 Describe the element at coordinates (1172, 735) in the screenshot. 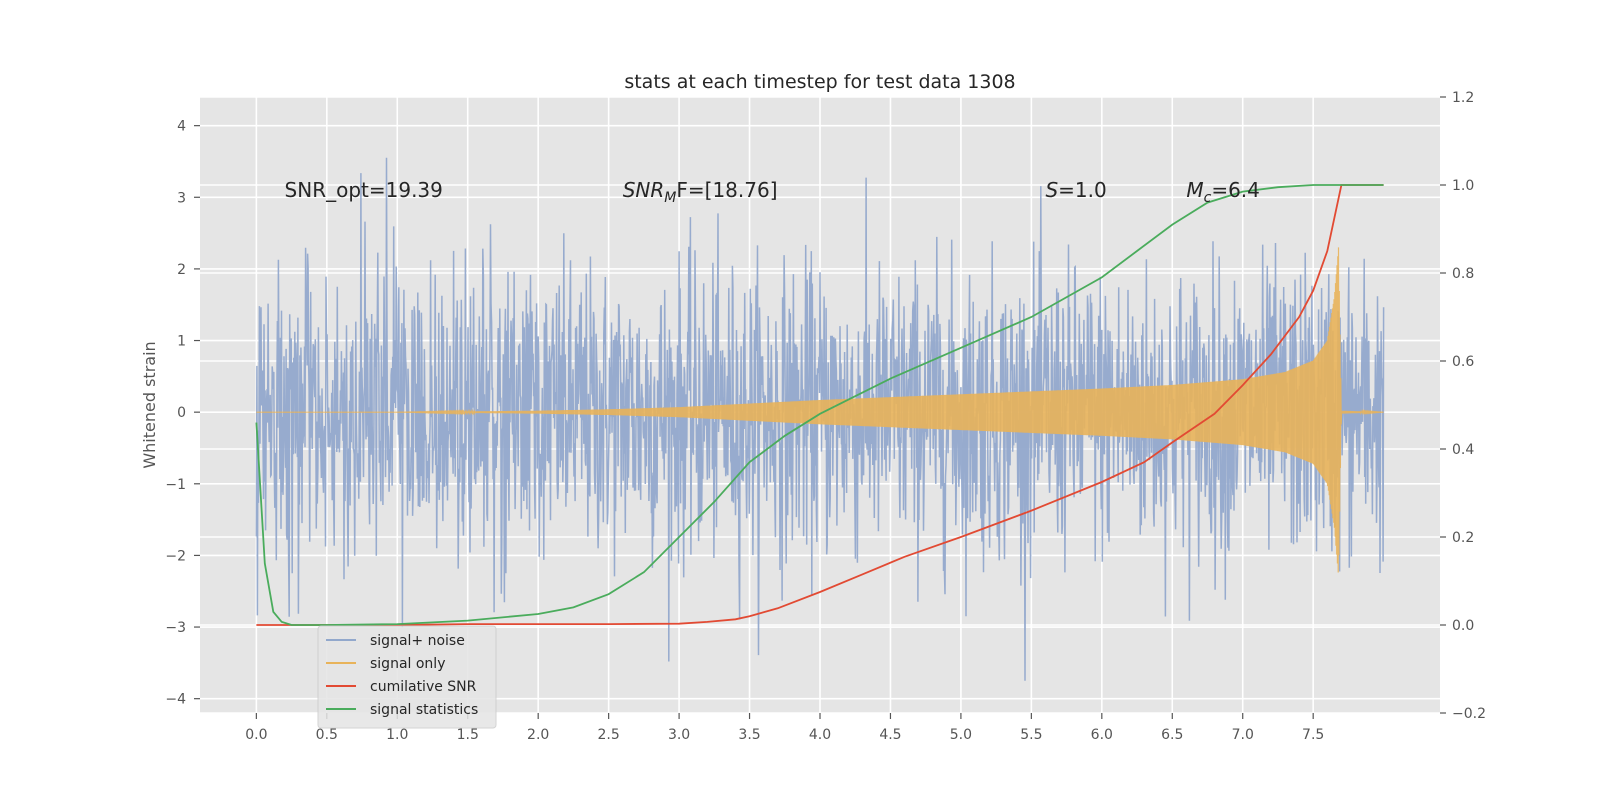

I see `x-tick-label: 6.5` at that location.